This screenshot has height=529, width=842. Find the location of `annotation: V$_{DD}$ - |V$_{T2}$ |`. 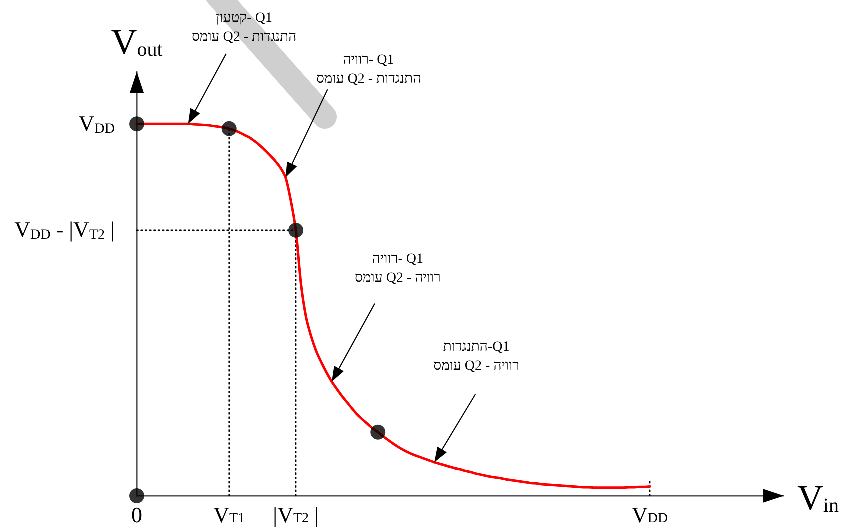

annotation: V$_{DD}$ - |V$_{T2}$ | is located at coordinates (64, 230).